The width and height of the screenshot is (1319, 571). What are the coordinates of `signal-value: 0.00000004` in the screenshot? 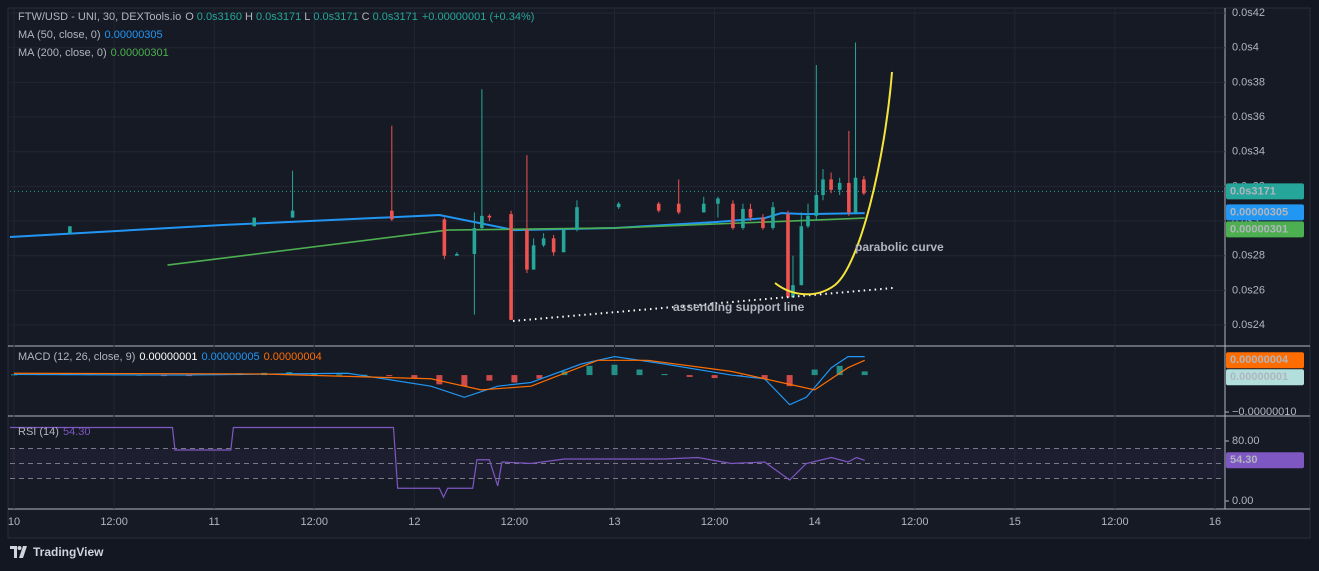 It's located at (292, 357).